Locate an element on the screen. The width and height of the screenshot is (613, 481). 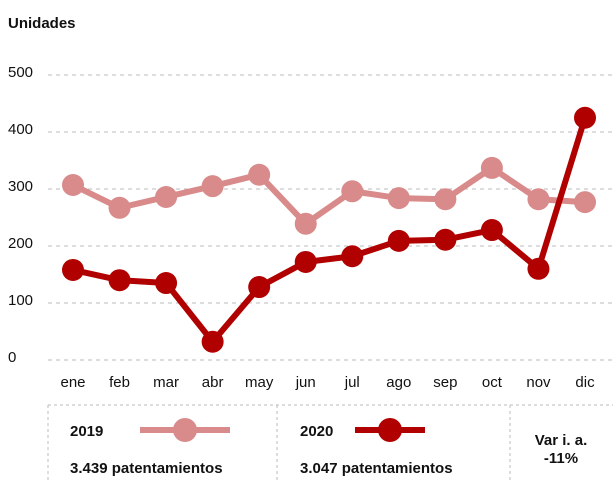
legend-total: 3.439 patentamientos is located at coordinates (146, 468).